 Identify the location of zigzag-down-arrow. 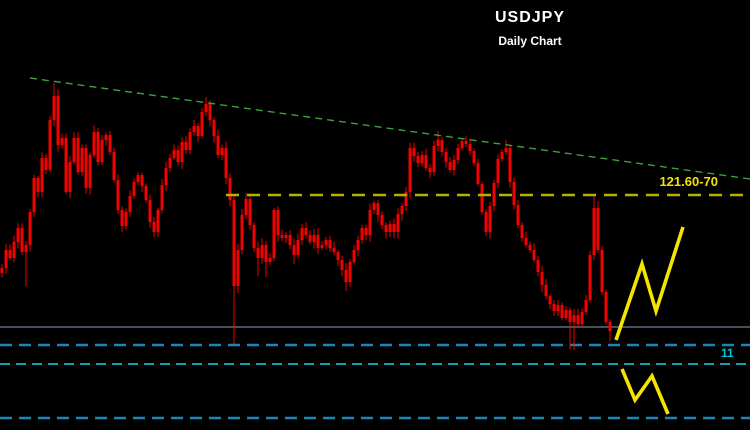
(645, 391).